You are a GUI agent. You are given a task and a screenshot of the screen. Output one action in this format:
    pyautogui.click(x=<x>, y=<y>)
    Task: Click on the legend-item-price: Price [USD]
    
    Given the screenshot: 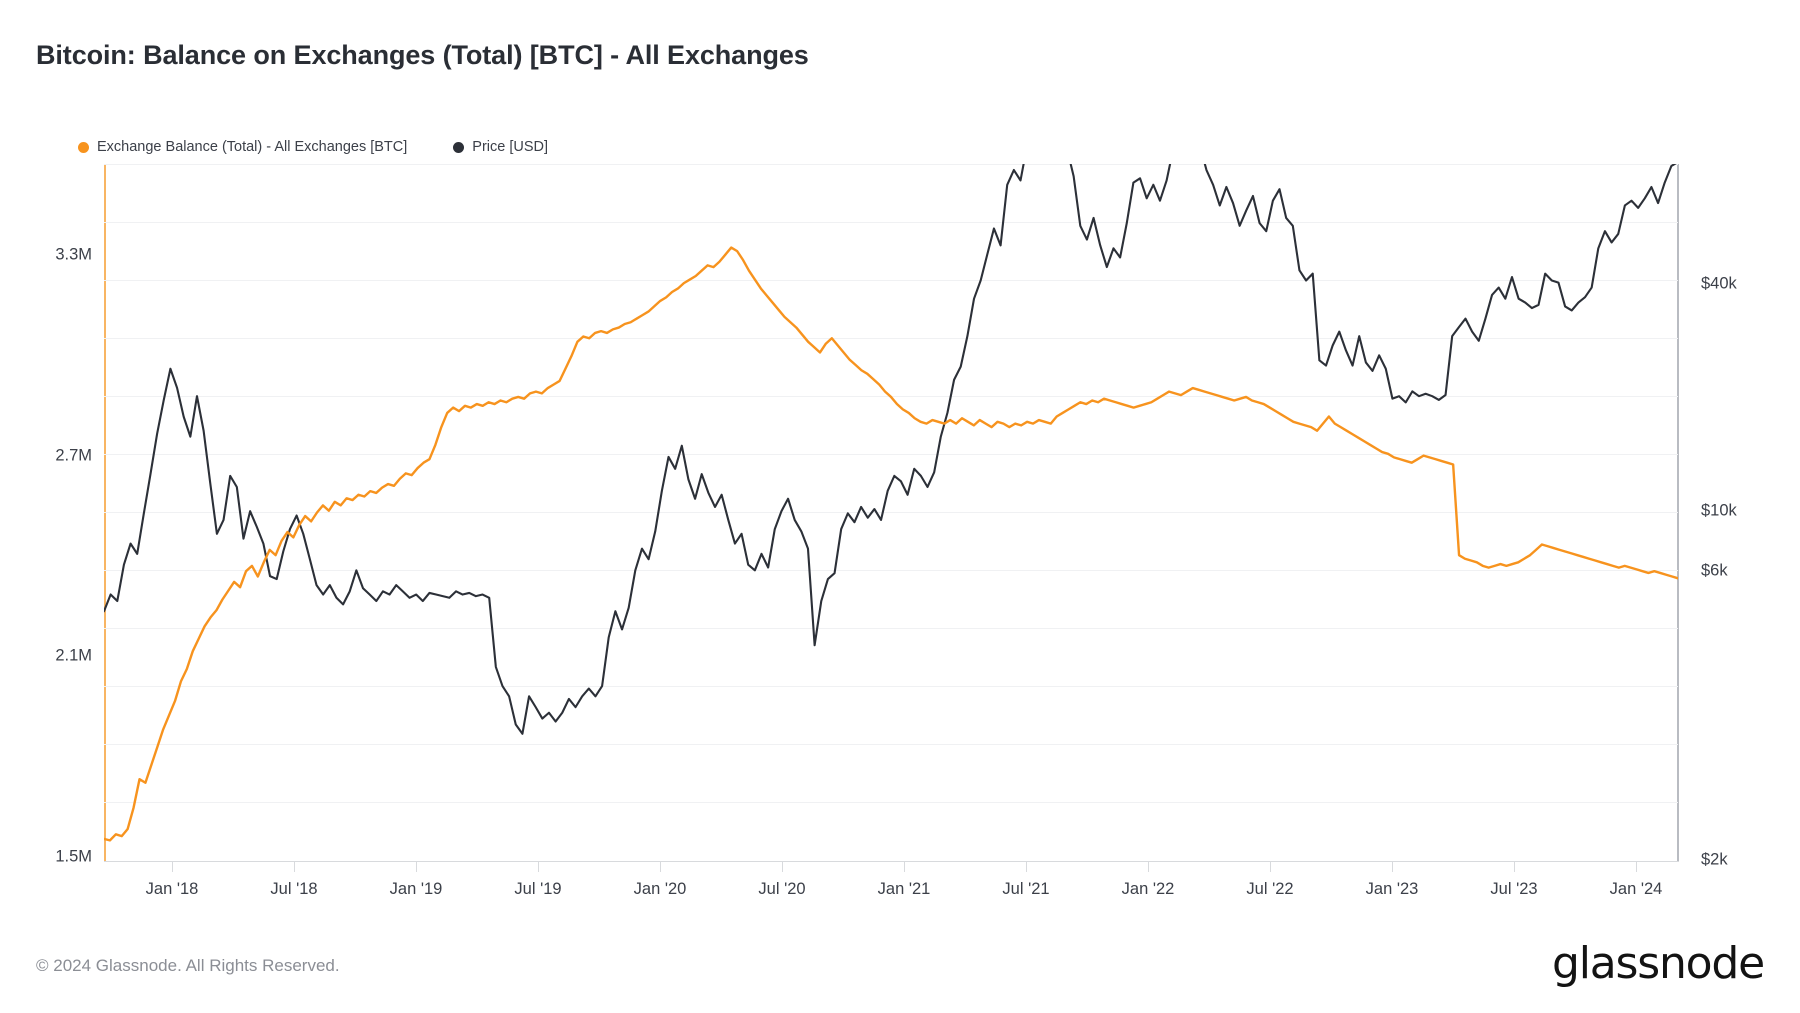 What is the action you would take?
    pyautogui.click(x=500, y=147)
    